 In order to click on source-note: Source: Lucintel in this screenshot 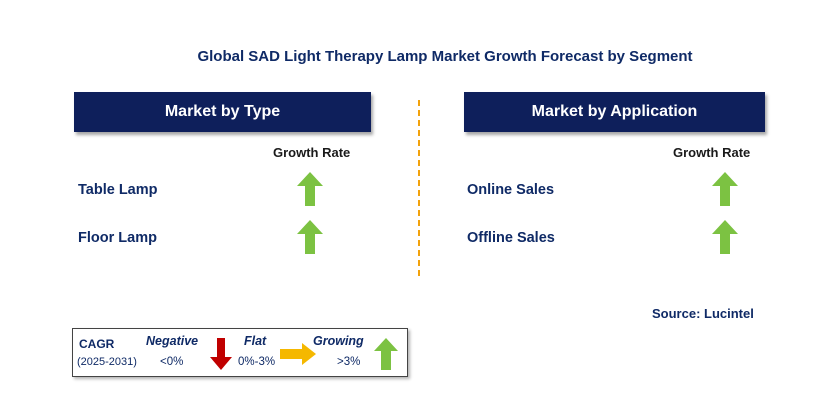, I will do `click(703, 313)`.